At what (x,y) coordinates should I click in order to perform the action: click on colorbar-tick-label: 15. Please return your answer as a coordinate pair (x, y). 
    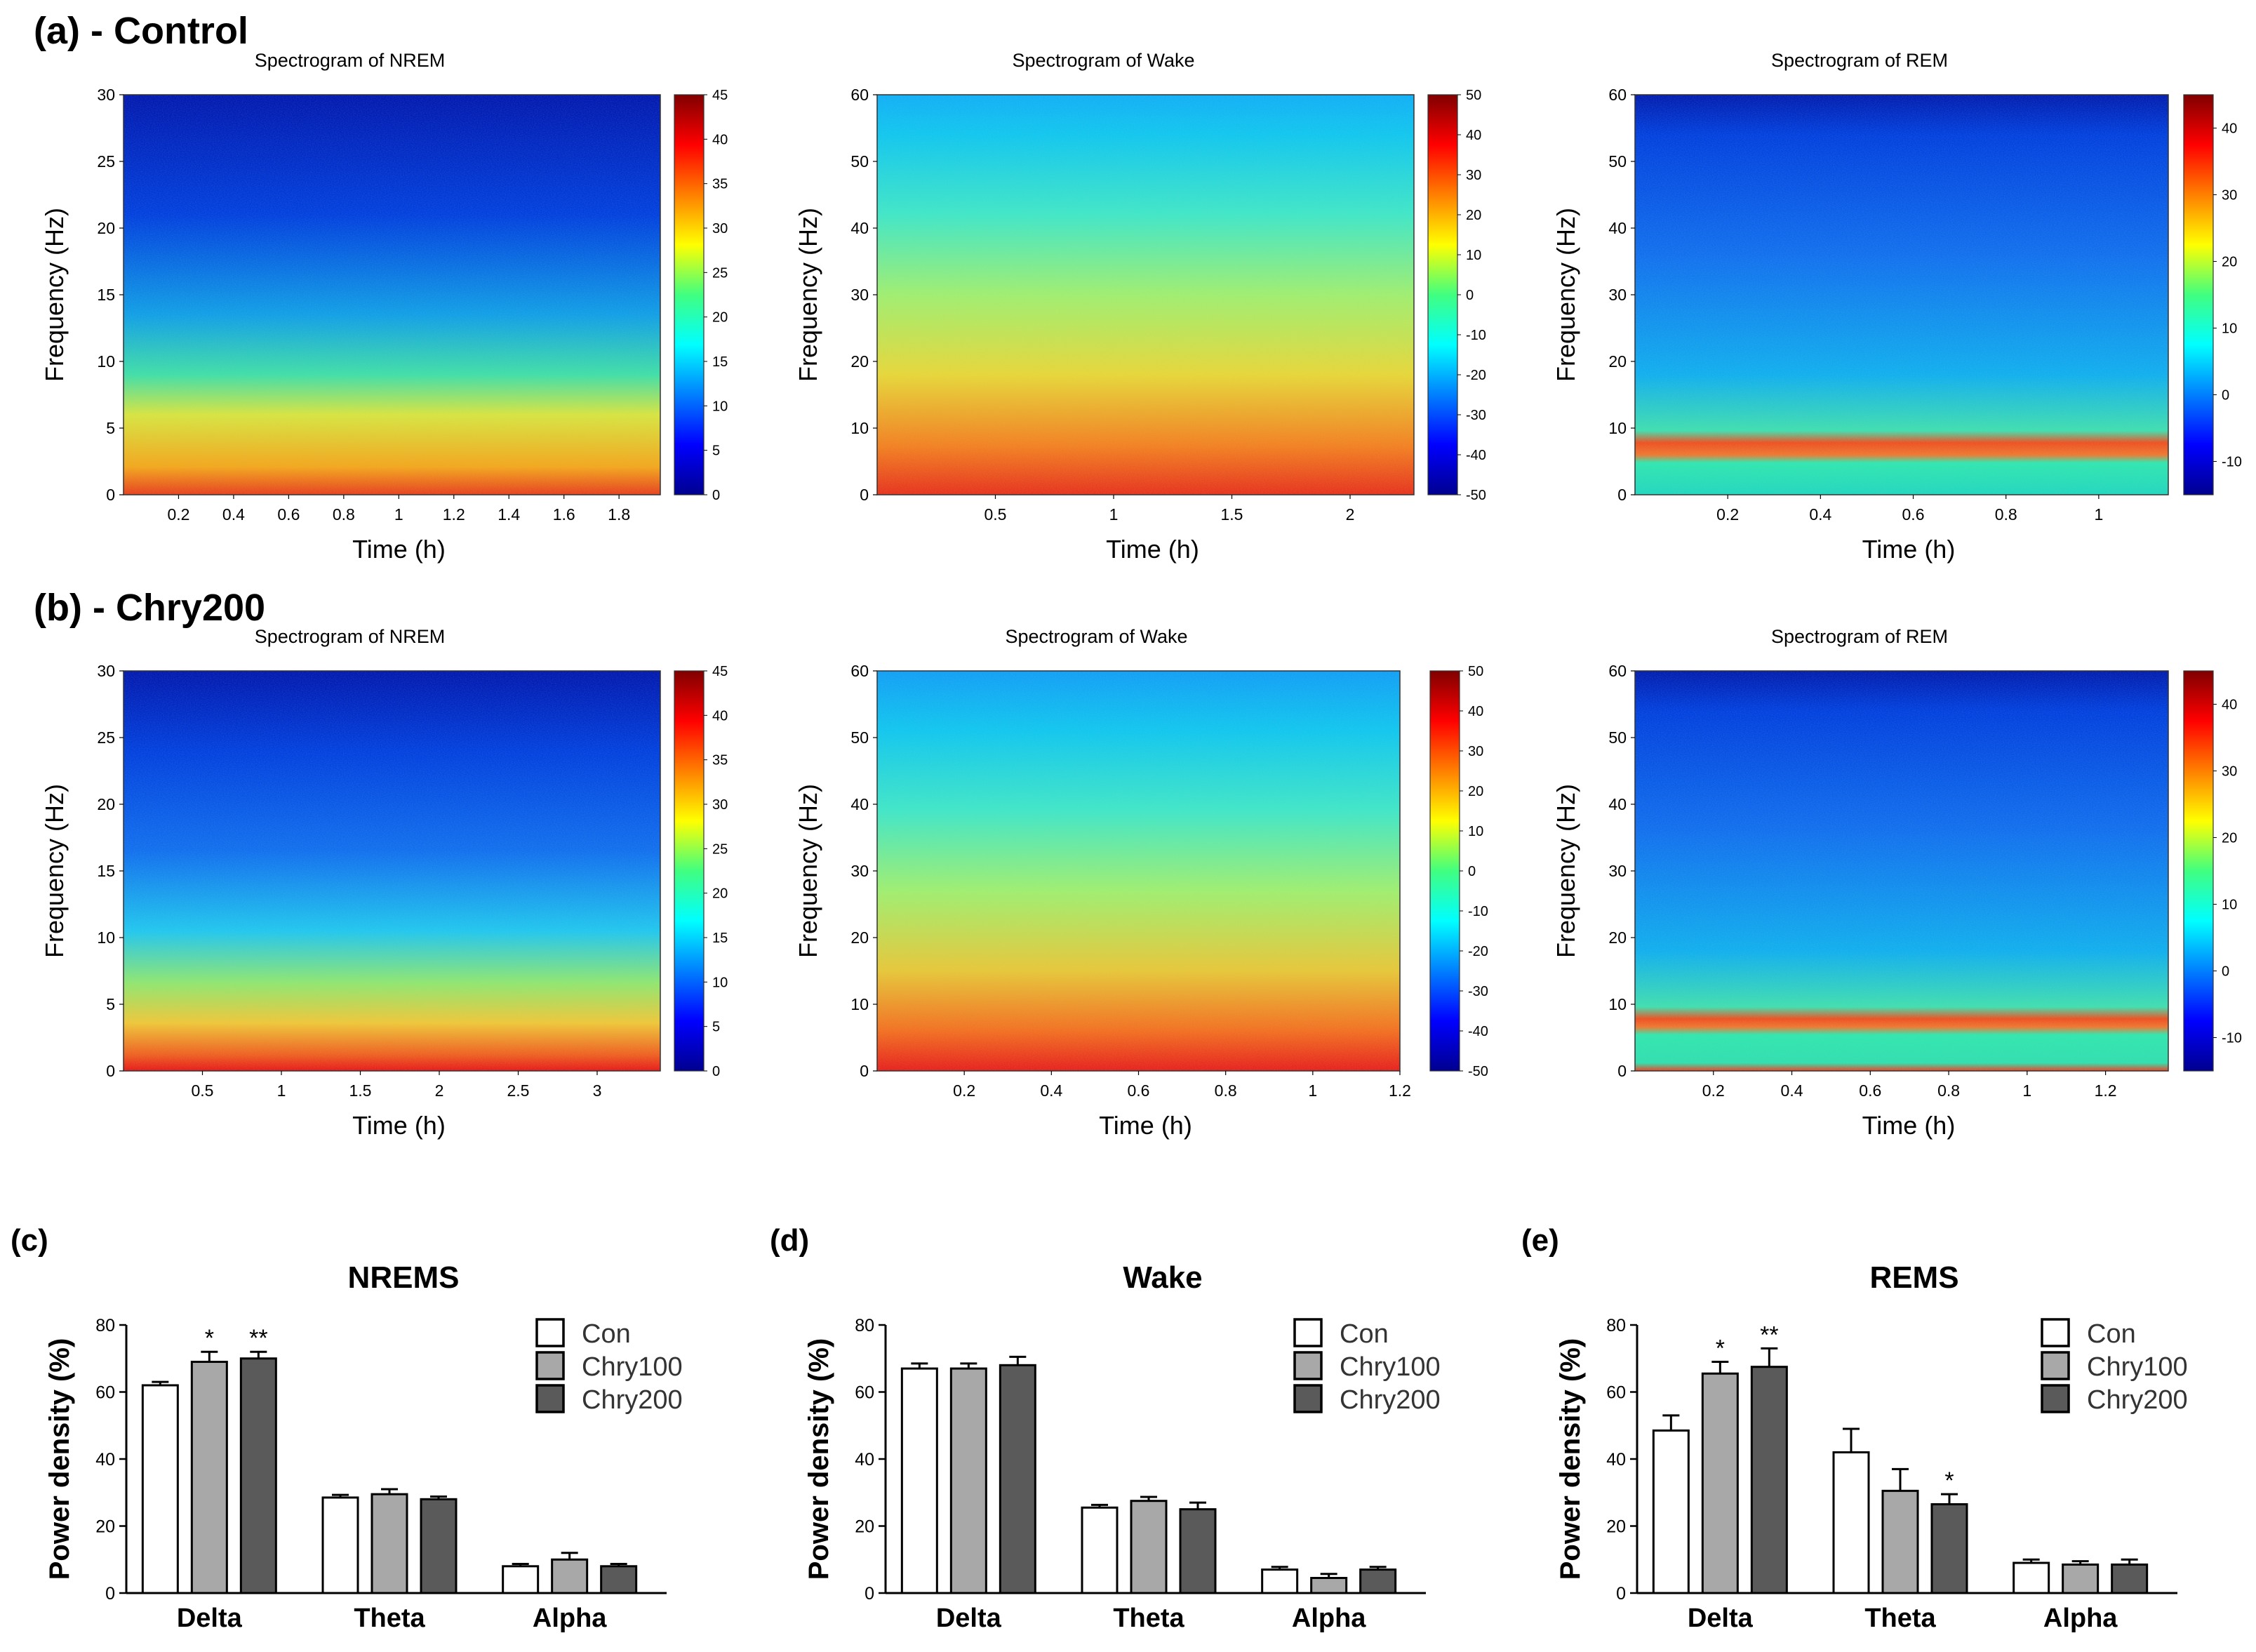
    Looking at the image, I should click on (720, 362).